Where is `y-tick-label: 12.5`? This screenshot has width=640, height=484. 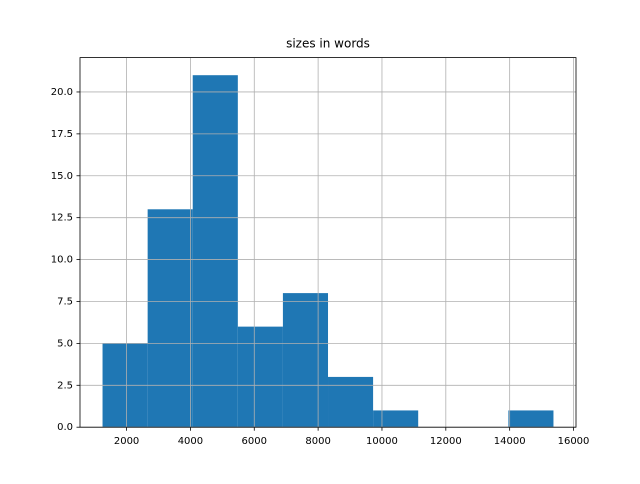 y-tick-label: 12.5 is located at coordinates (62, 218).